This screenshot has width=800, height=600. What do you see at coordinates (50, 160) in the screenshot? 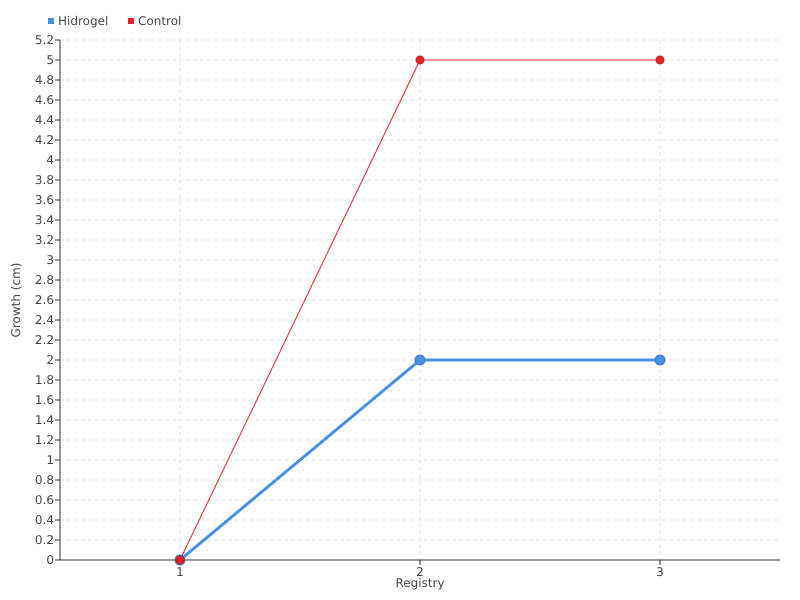
I see `y-tick-label: 4` at bounding box center [50, 160].